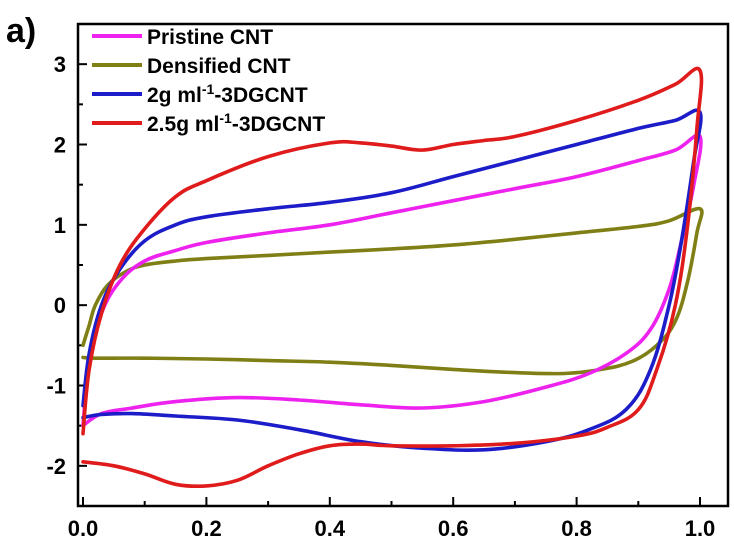 The image size is (734, 545). I want to click on y-tick-label: 1, so click(60, 225).